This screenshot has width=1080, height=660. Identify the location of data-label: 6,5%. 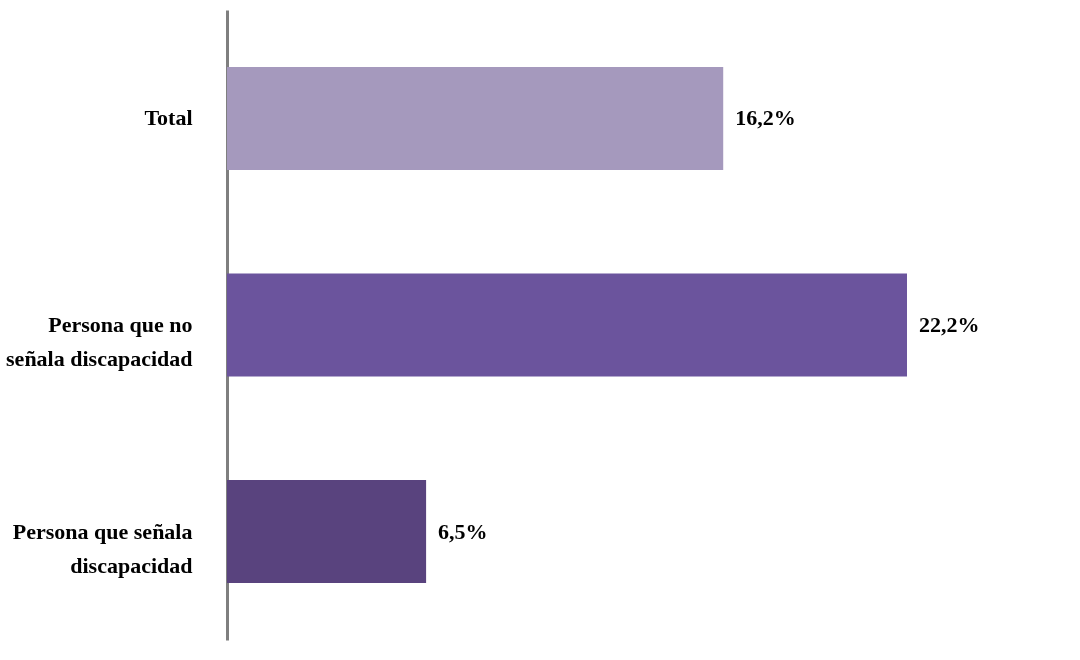
(463, 531).